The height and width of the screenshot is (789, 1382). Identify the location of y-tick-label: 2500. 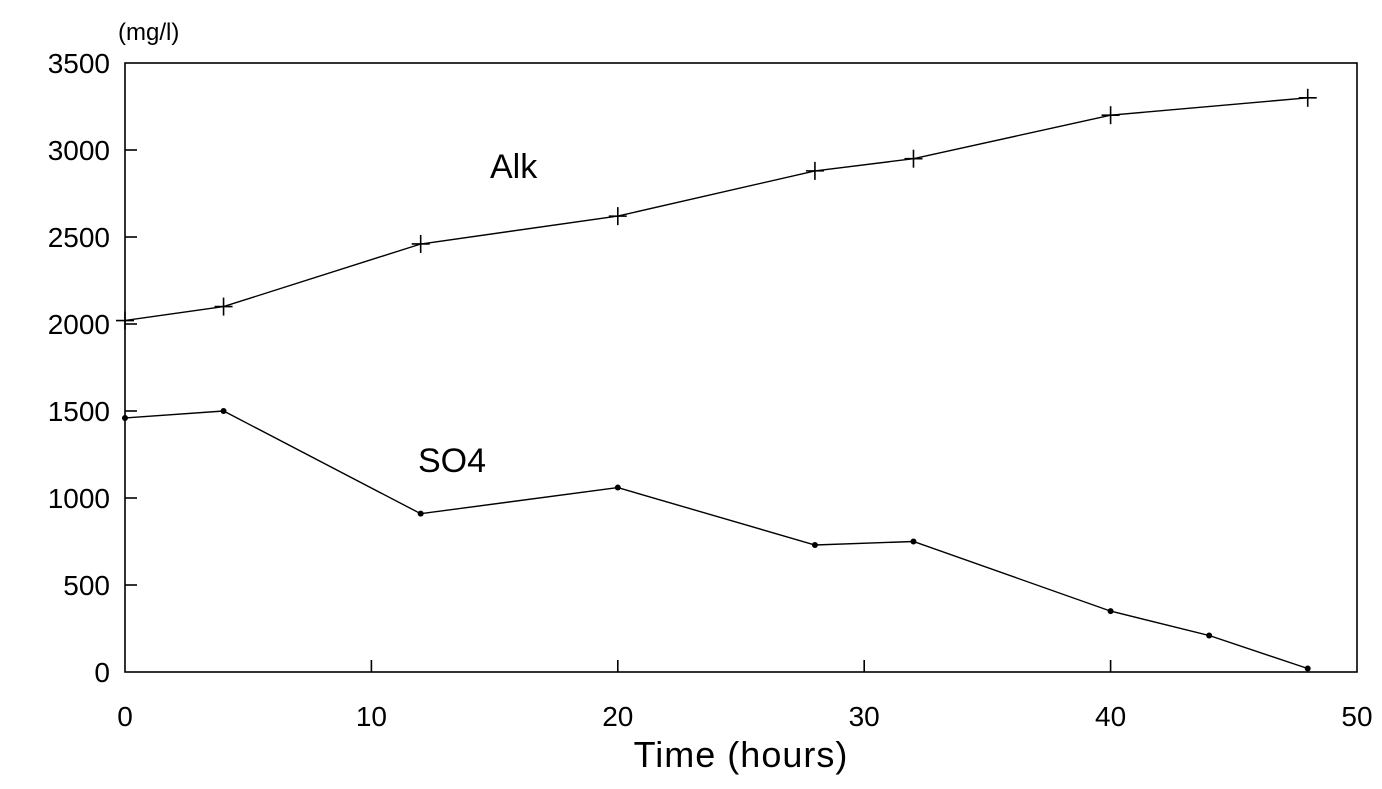
(79, 237).